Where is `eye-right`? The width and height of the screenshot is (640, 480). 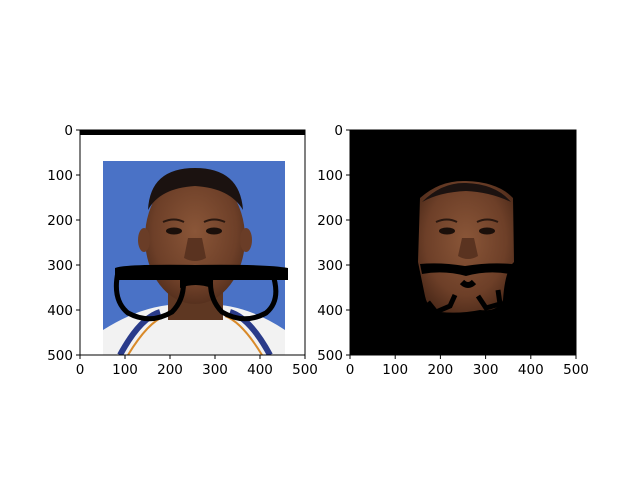 eye-right is located at coordinates (214, 231).